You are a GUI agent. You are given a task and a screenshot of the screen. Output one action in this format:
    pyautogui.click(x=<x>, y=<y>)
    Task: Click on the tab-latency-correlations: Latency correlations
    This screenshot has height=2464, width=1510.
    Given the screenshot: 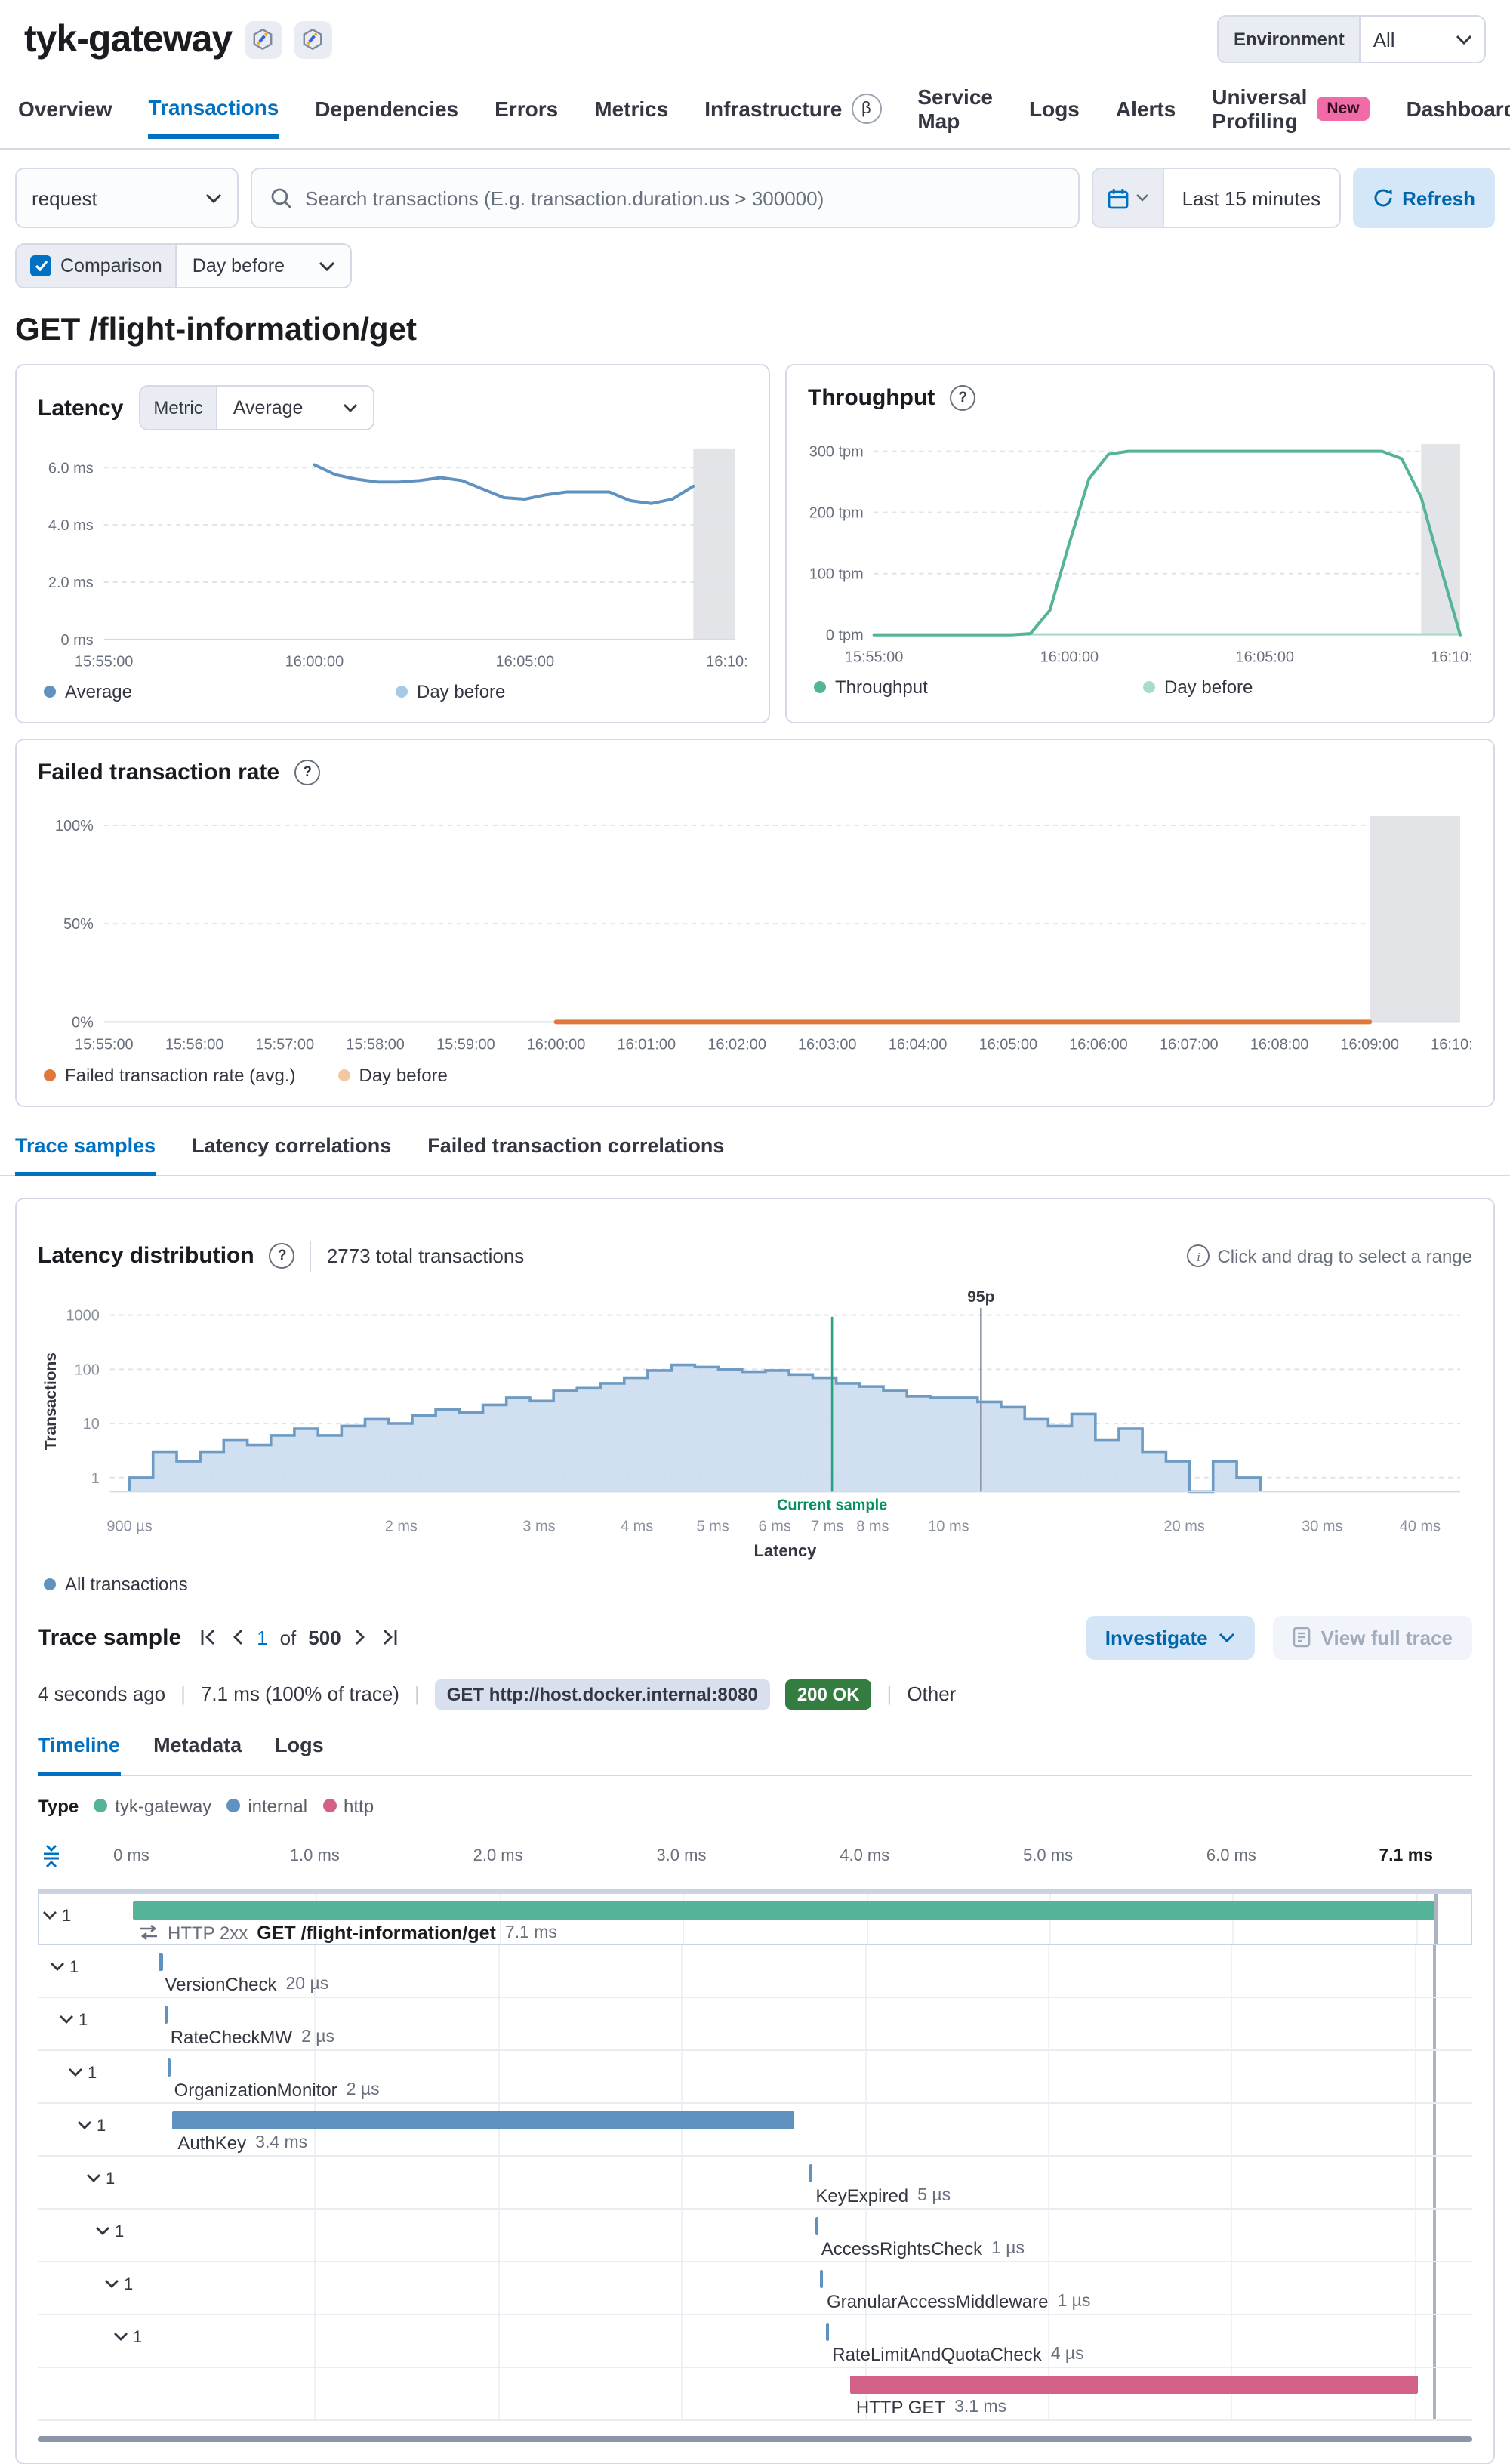 What is the action you would take?
    pyautogui.click(x=292, y=1145)
    